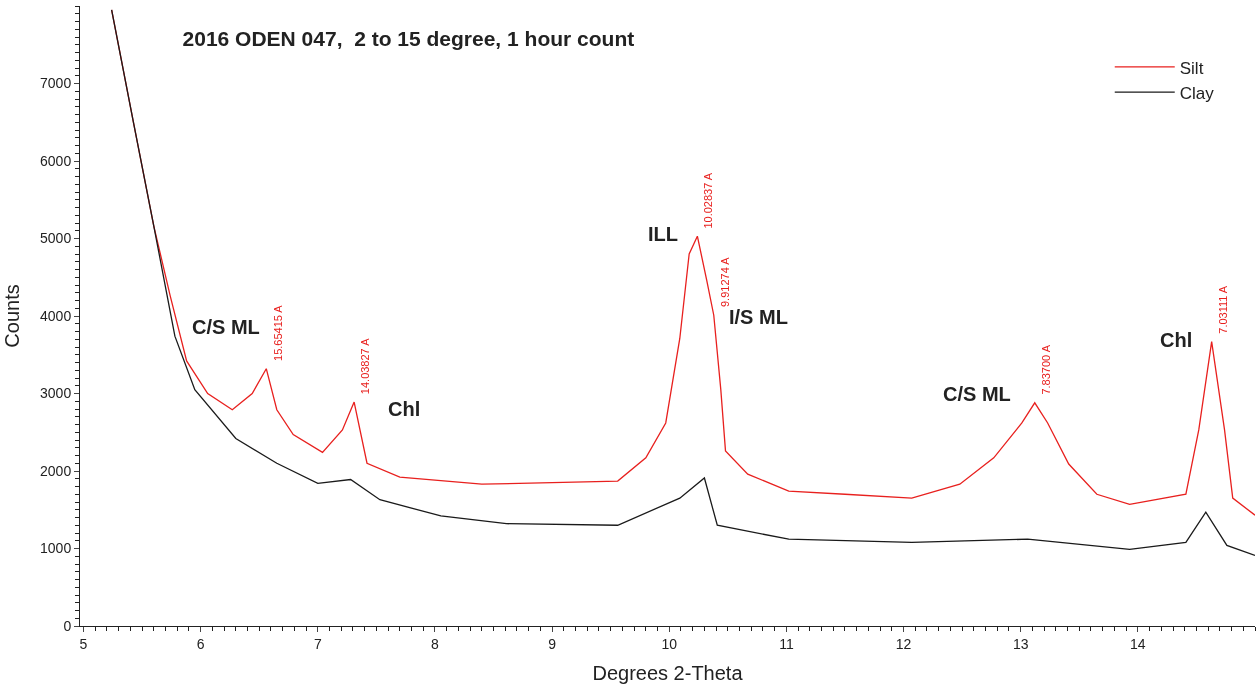  Describe the element at coordinates (408, 39) in the screenshot. I see `text: 2016 ODEN 047, 2 to 15 degree, 1 hour count` at that location.